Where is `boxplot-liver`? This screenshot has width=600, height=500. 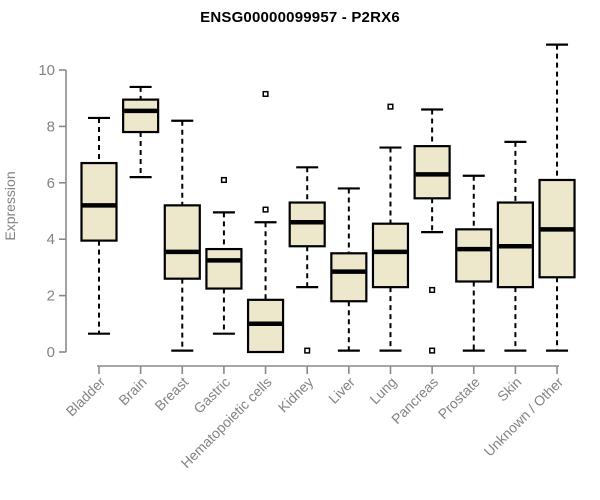
boxplot-liver is located at coordinates (349, 269).